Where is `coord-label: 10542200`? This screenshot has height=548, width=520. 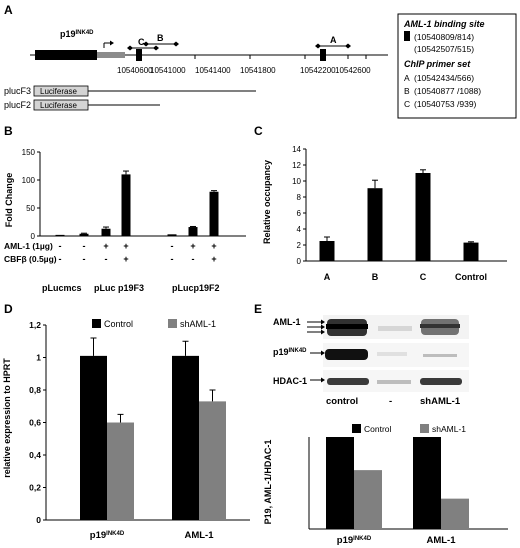 coord-label: 10542200 is located at coordinates (318, 70).